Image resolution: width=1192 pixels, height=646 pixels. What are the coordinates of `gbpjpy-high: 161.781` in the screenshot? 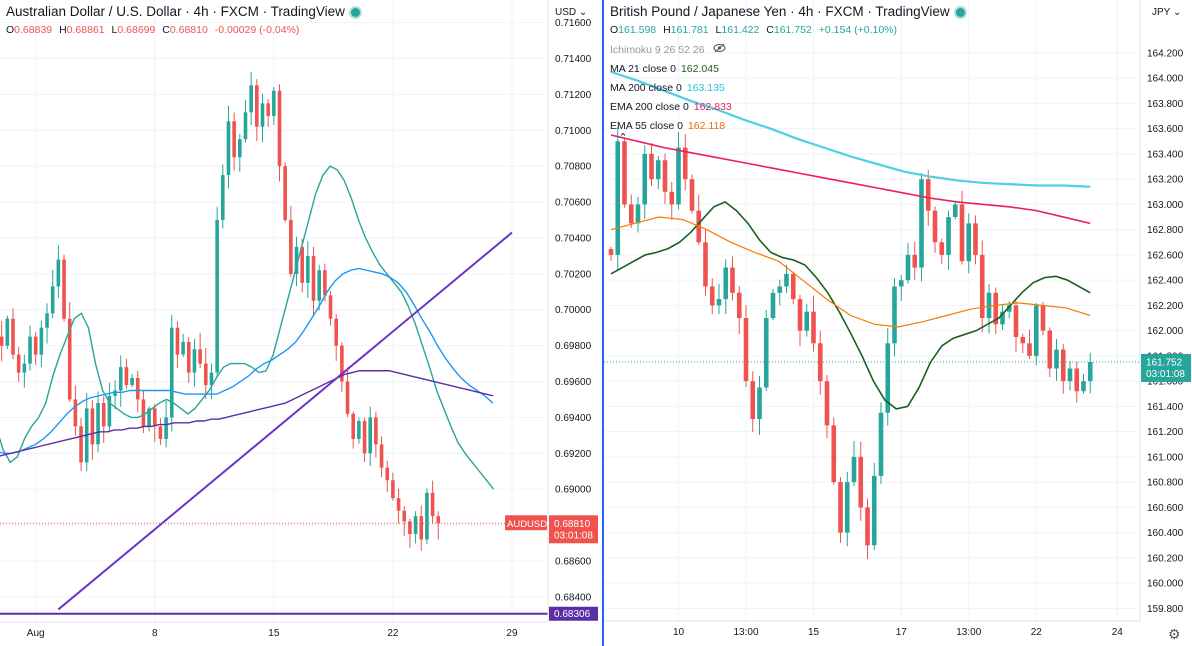 It's located at (689, 30).